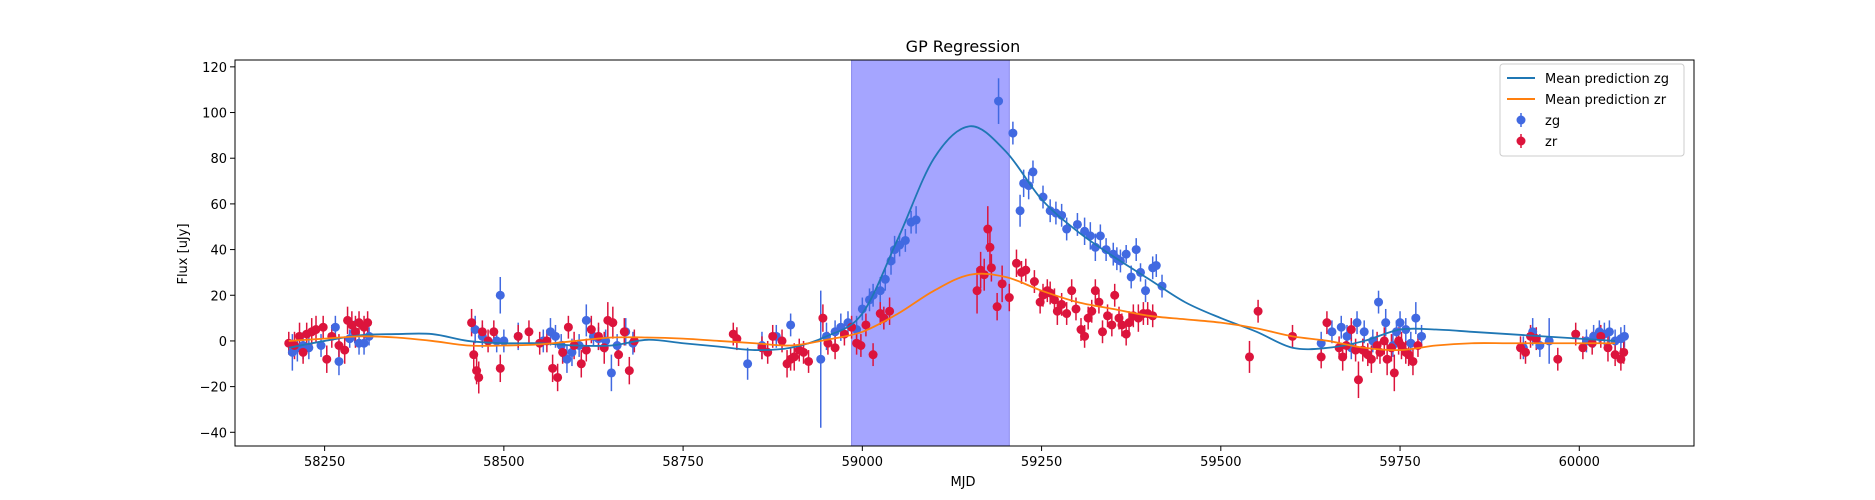 Image resolution: width=1875 pixels, height=500 pixels. What do you see at coordinates (218, 159) in the screenshot?
I see `y-tick-label-80: 80` at bounding box center [218, 159].